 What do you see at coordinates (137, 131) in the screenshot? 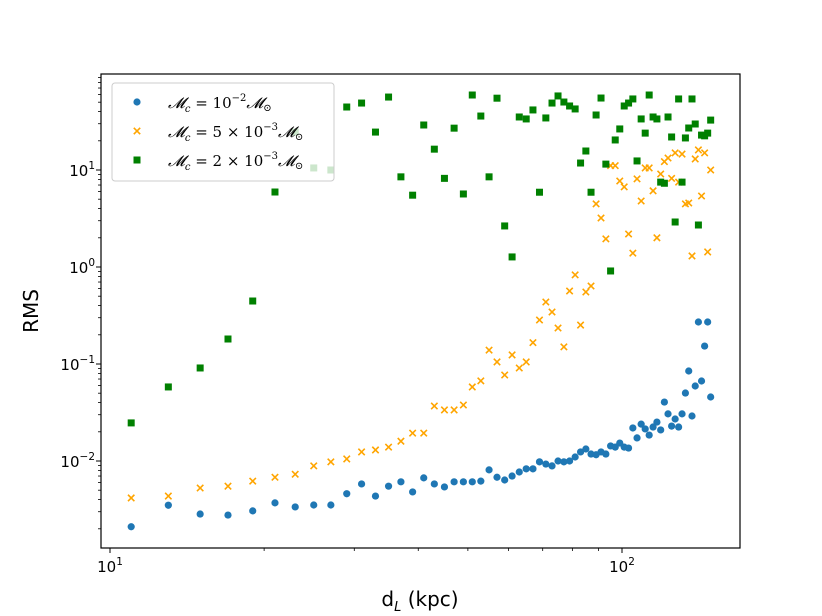
I see `legend-marker-x` at bounding box center [137, 131].